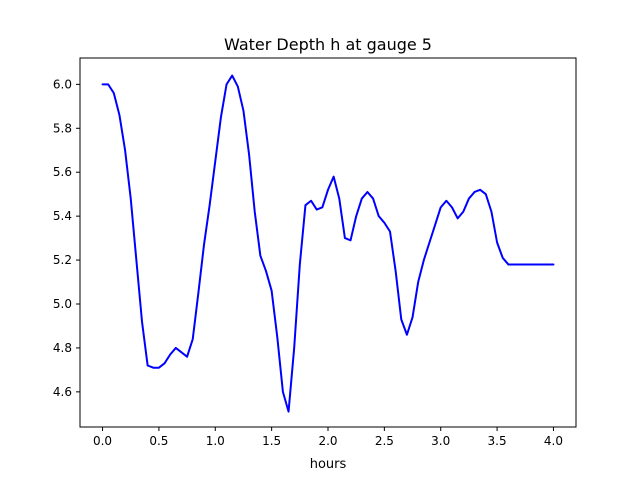  I want to click on chart-title: Water Depth h at gauge 5, so click(328, 44).